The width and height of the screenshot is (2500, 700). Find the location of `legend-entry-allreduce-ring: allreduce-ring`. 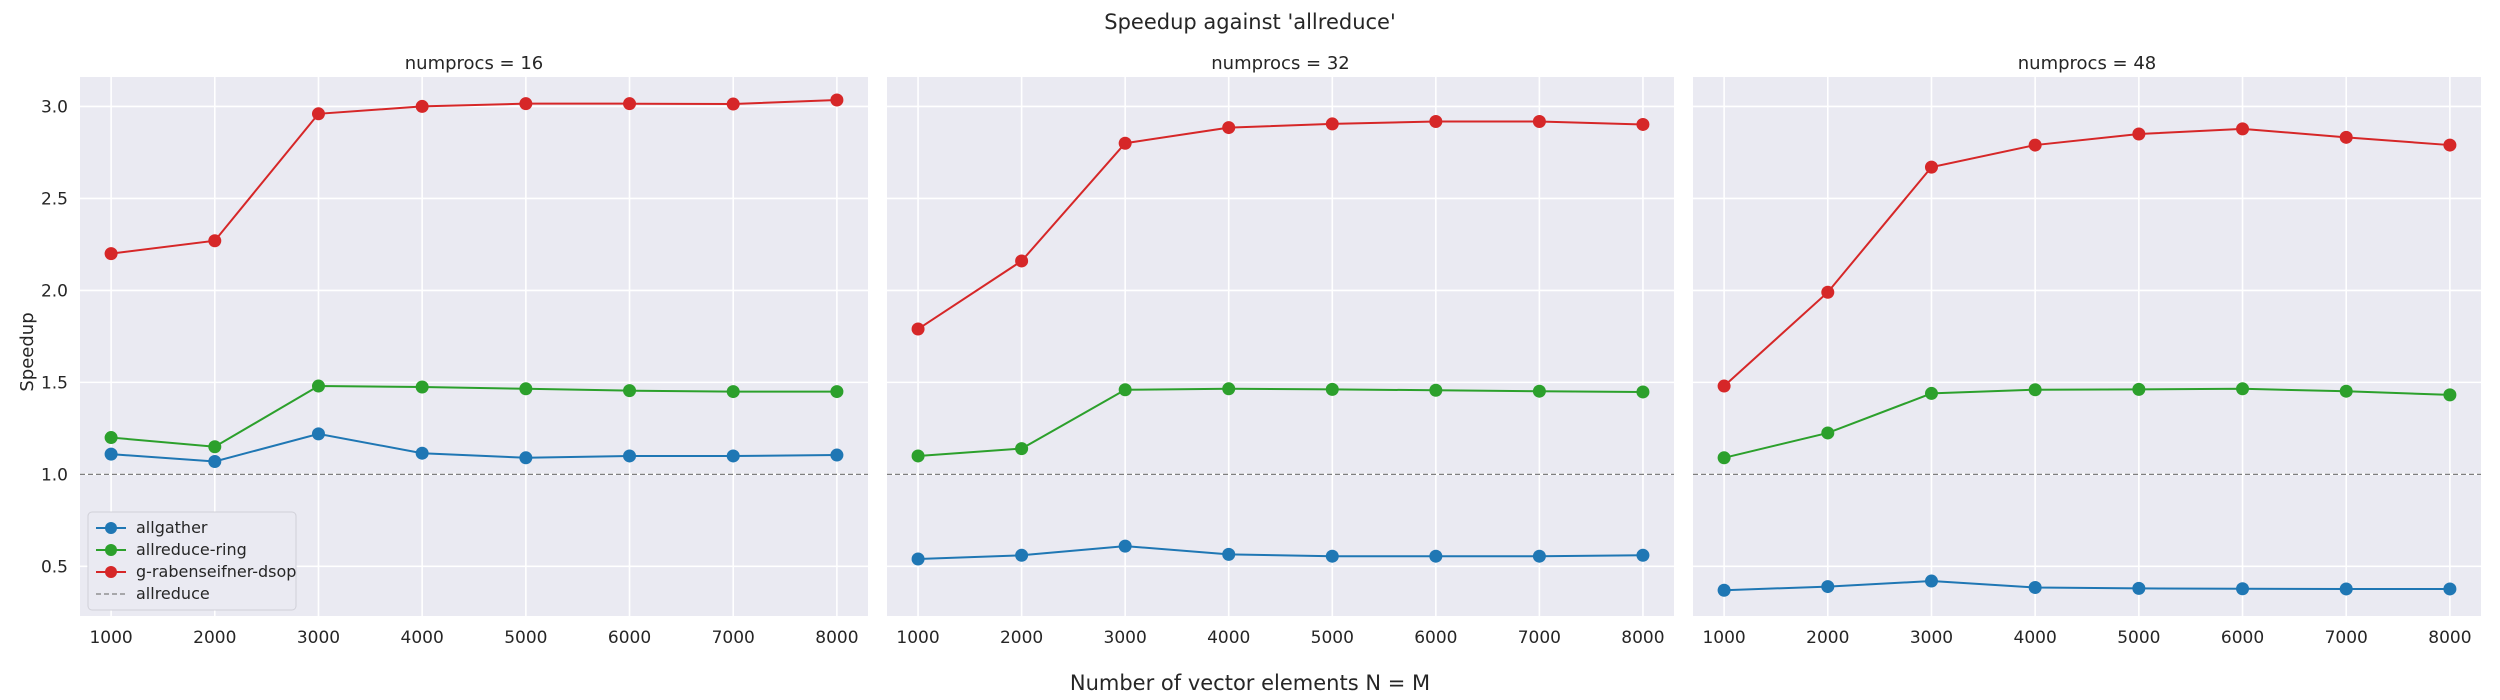

legend-entry-allreduce-ring: allreduce-ring is located at coordinates (171, 549).